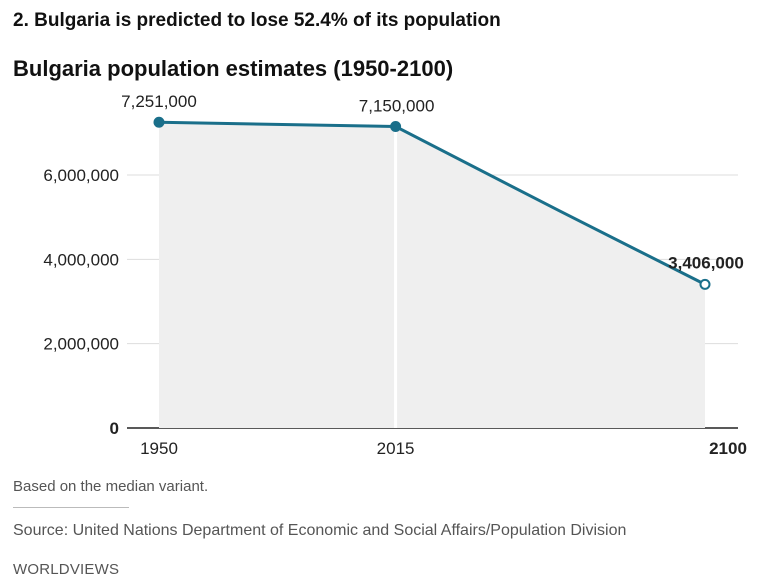  What do you see at coordinates (81, 302) in the screenshot?
I see `y-tick-labels: 0 2,000,000 4,000,000 6,000,000` at bounding box center [81, 302].